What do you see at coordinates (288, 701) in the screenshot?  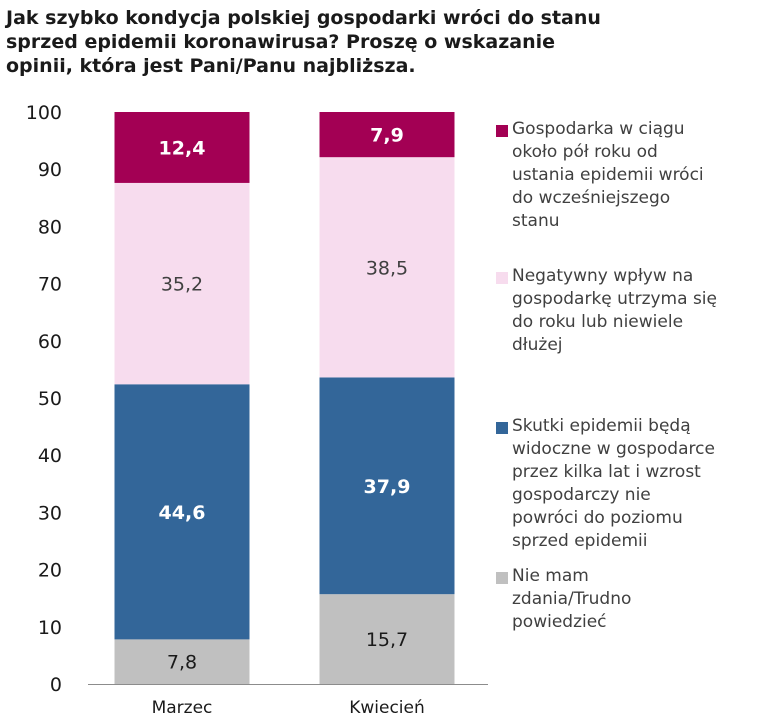 I see `x-axis: Marzec Kwiecień` at bounding box center [288, 701].